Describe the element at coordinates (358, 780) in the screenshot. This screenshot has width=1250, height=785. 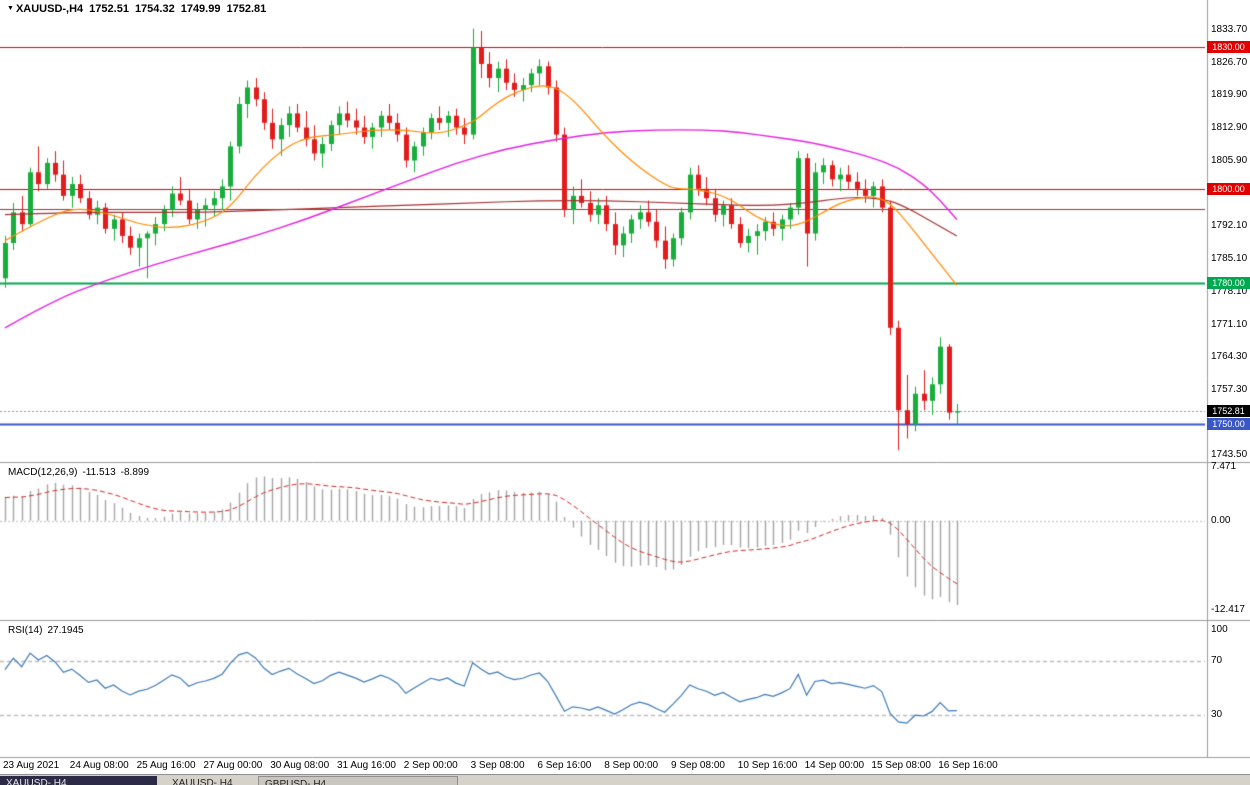
I see `chart-tab: GBPUSD-,H4` at that location.